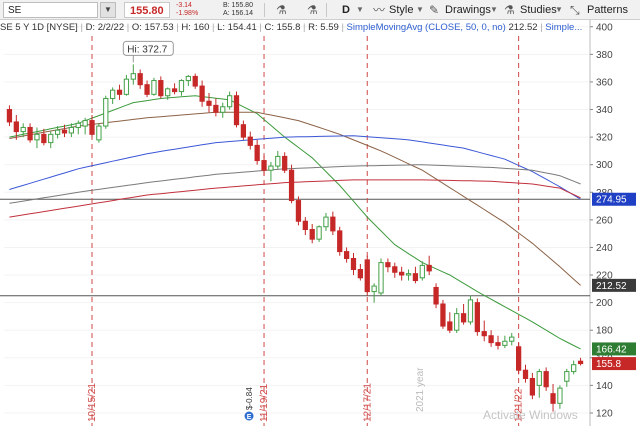  Describe the element at coordinates (401, 10) in the screenshot. I see `style-menu-button: Style` at that location.